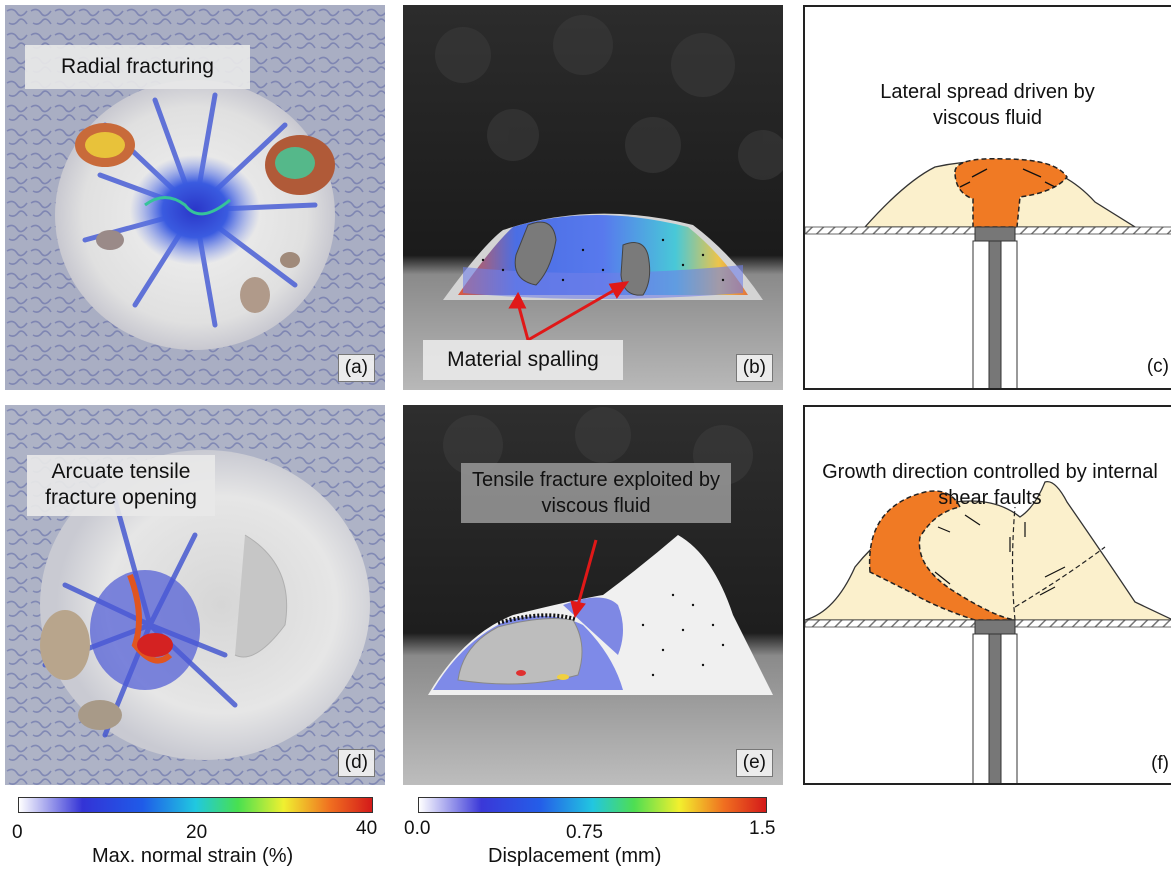 The image size is (1171, 873). I want to click on displacement-tick-0: 0.0, so click(417, 828).